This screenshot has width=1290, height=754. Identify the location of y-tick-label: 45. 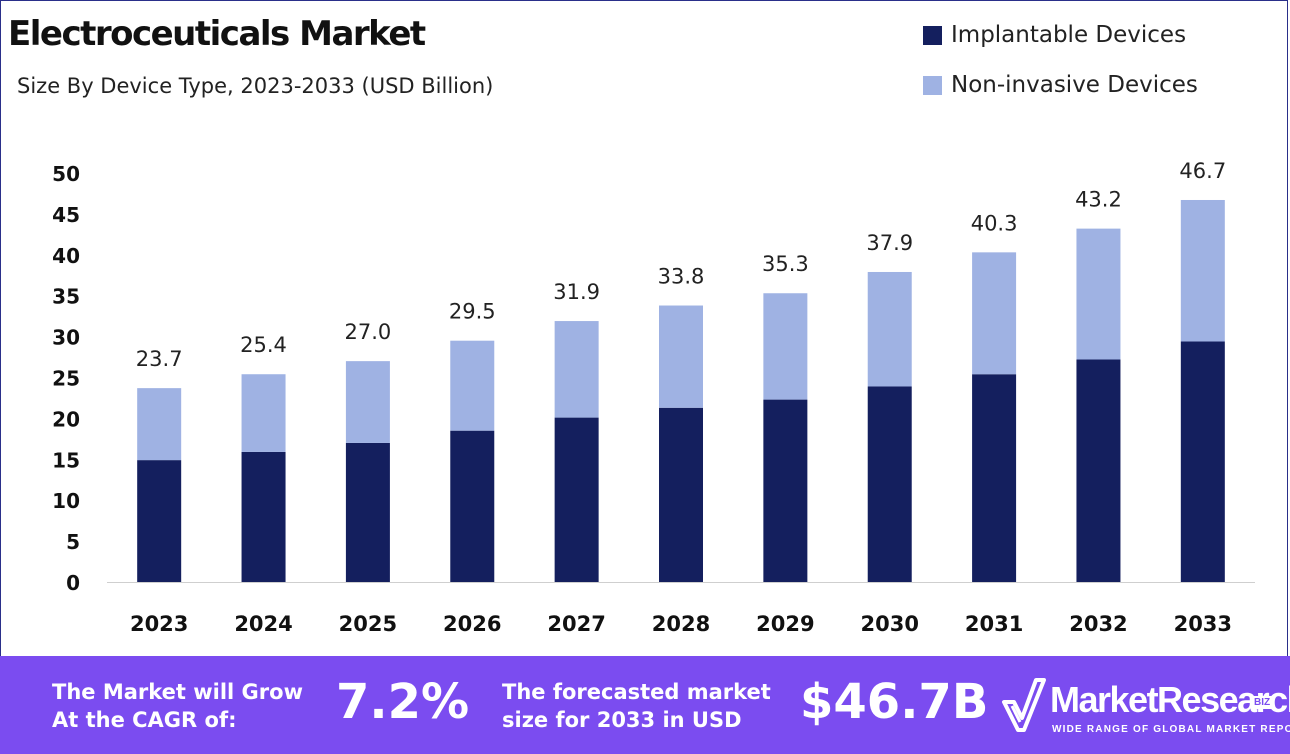
(66, 215).